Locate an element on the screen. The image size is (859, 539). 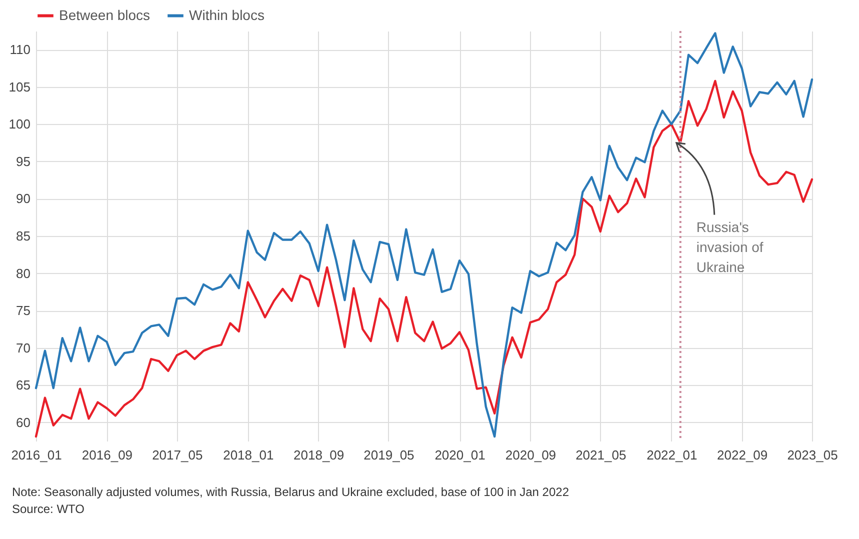
x-tick-label: 2022_09 is located at coordinates (742, 455).